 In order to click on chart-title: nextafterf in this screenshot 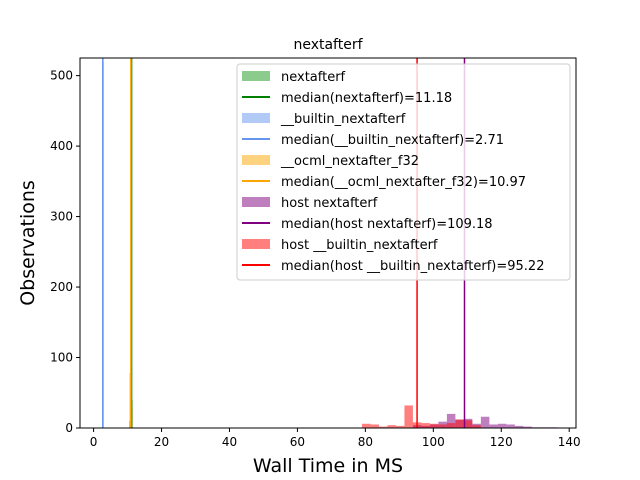, I will do `click(328, 45)`.